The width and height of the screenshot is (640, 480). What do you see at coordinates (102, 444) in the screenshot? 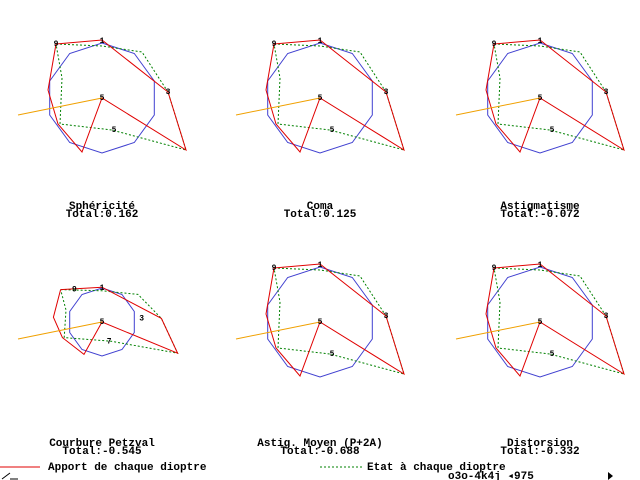
I see `panel-title: Courbure Petzval` at bounding box center [102, 444].